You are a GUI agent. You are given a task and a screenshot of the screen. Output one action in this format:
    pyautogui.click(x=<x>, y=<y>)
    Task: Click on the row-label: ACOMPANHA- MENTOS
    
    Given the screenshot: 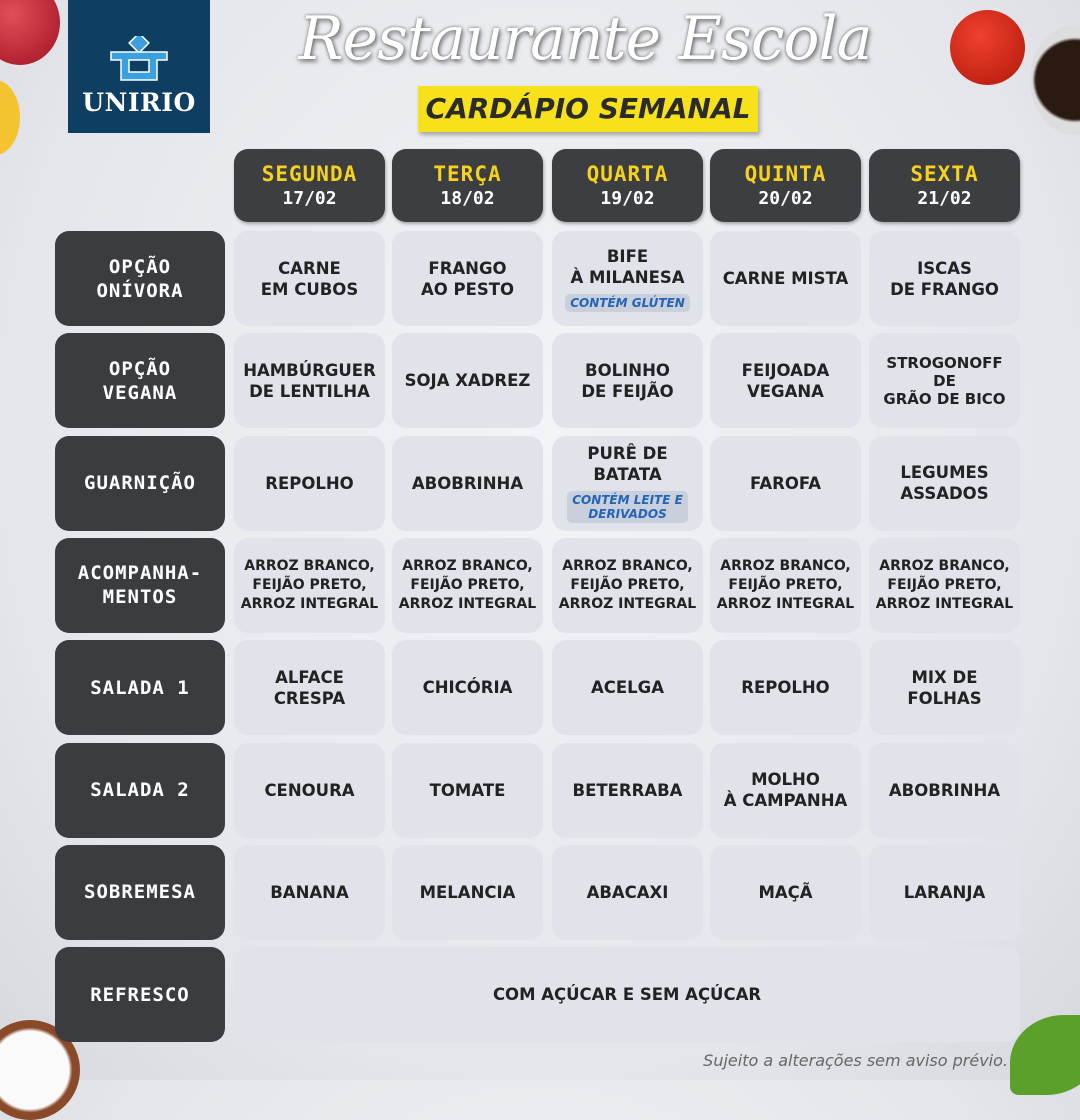 What is the action you would take?
    pyautogui.click(x=140, y=585)
    